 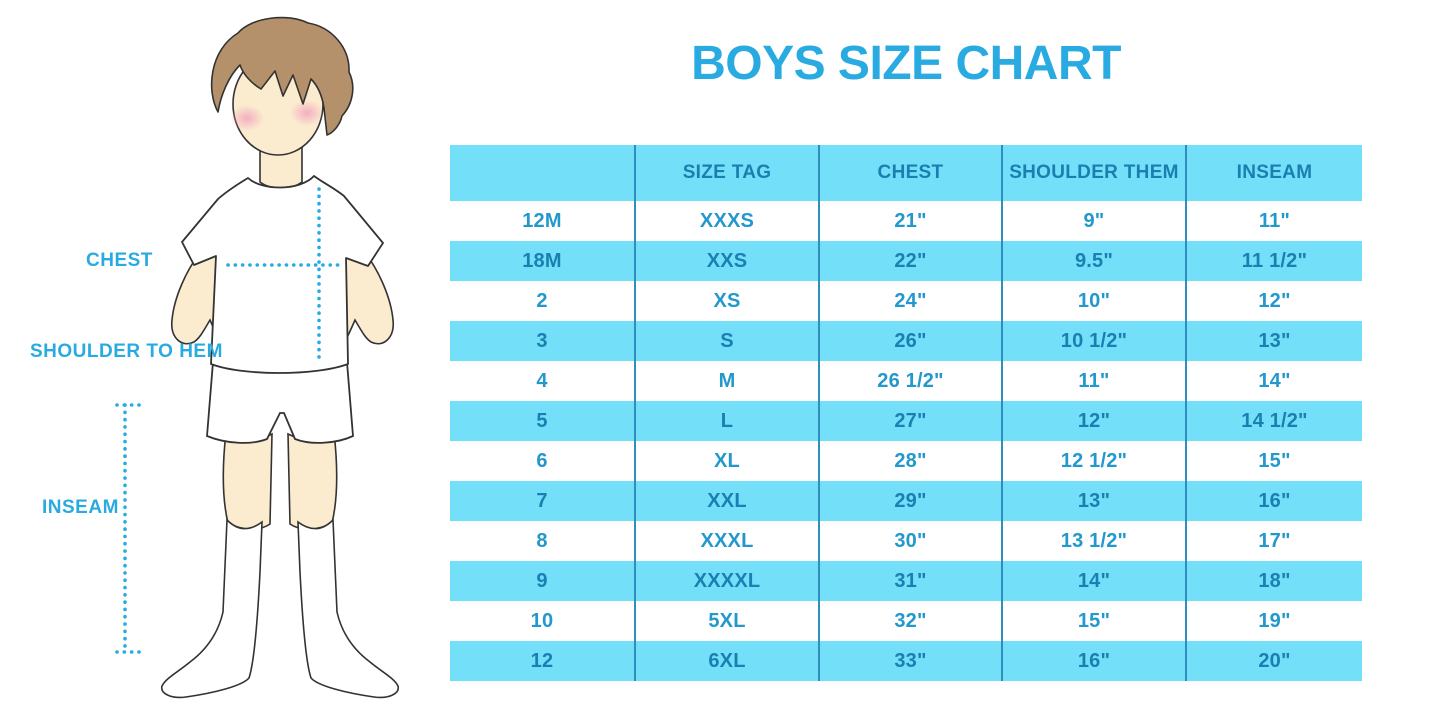 I want to click on page-title: BOYS SIZE CHART, so click(x=906, y=63).